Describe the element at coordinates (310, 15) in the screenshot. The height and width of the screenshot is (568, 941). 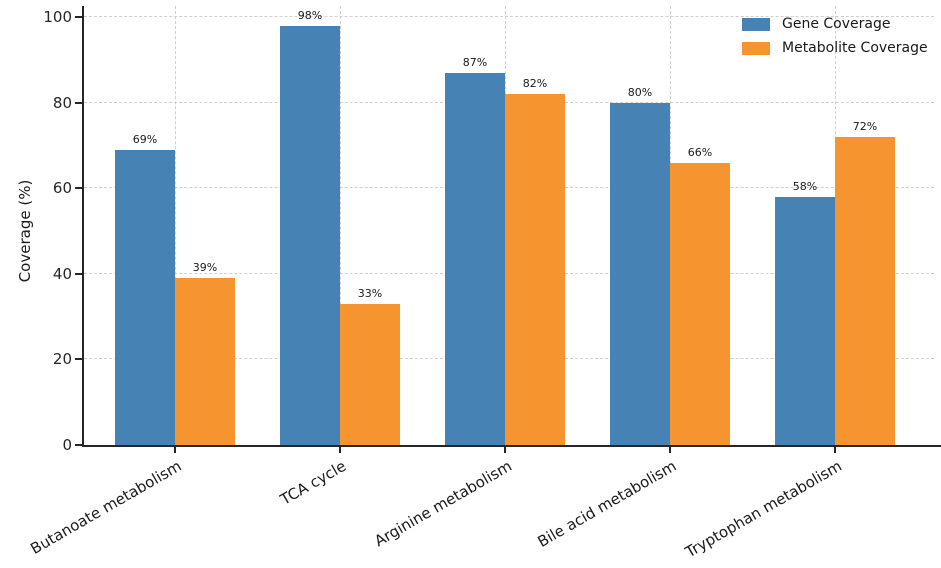
I see `bar-value-label: 98%` at that location.